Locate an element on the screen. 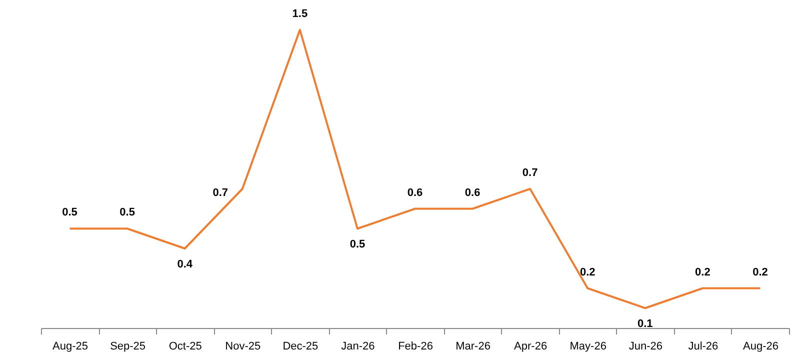 This screenshot has height=357, width=810. x-tick-label: May-26 is located at coordinates (588, 346).